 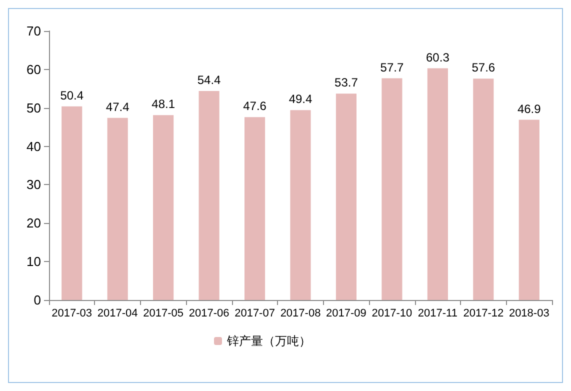 I want to click on y-tick-label: 20, so click(x=33, y=223).